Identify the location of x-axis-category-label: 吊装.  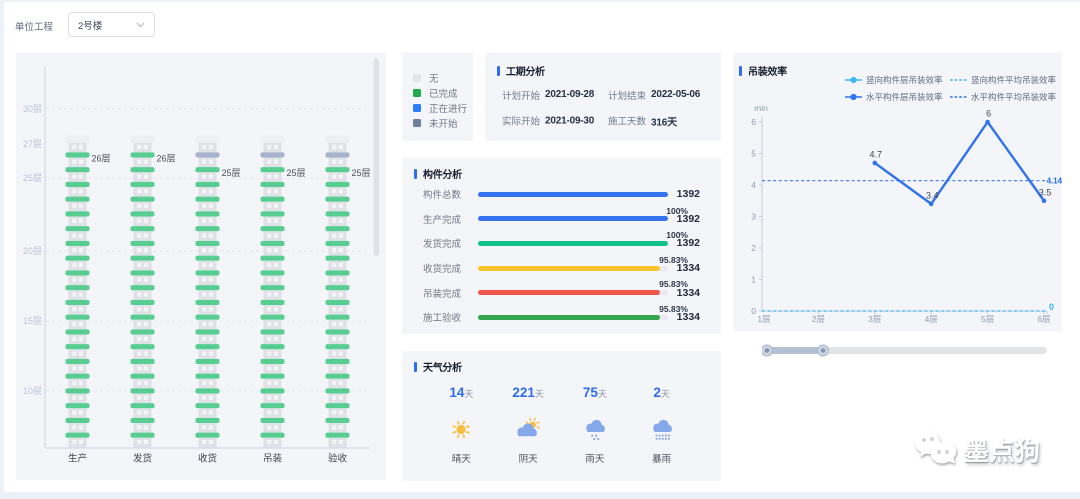
(273, 459).